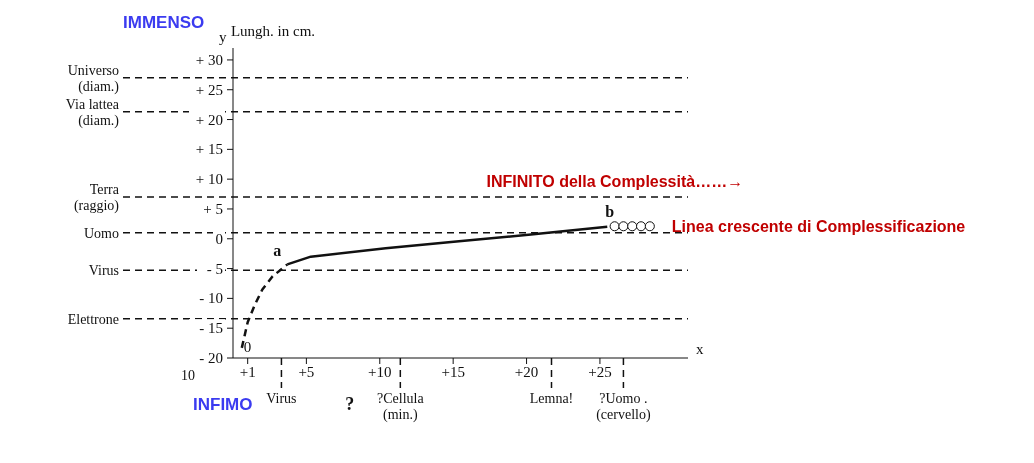  What do you see at coordinates (526, 371) in the screenshot?
I see `x-tick-label: +20` at bounding box center [526, 371].